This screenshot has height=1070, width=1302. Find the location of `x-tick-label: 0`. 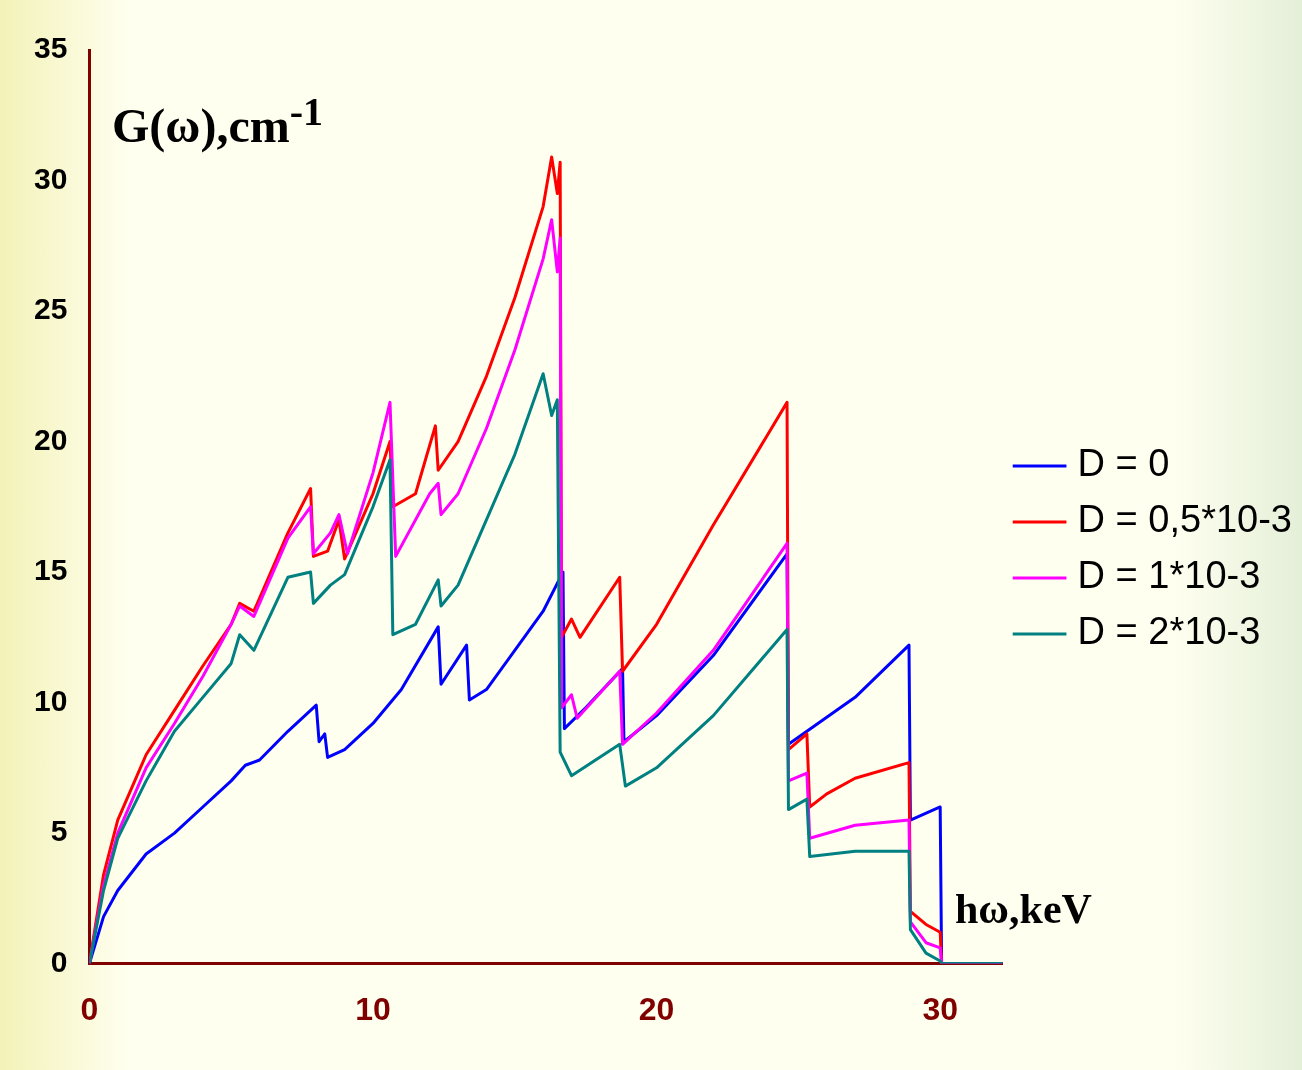

x-tick-label: 0 is located at coordinates (89, 1008).